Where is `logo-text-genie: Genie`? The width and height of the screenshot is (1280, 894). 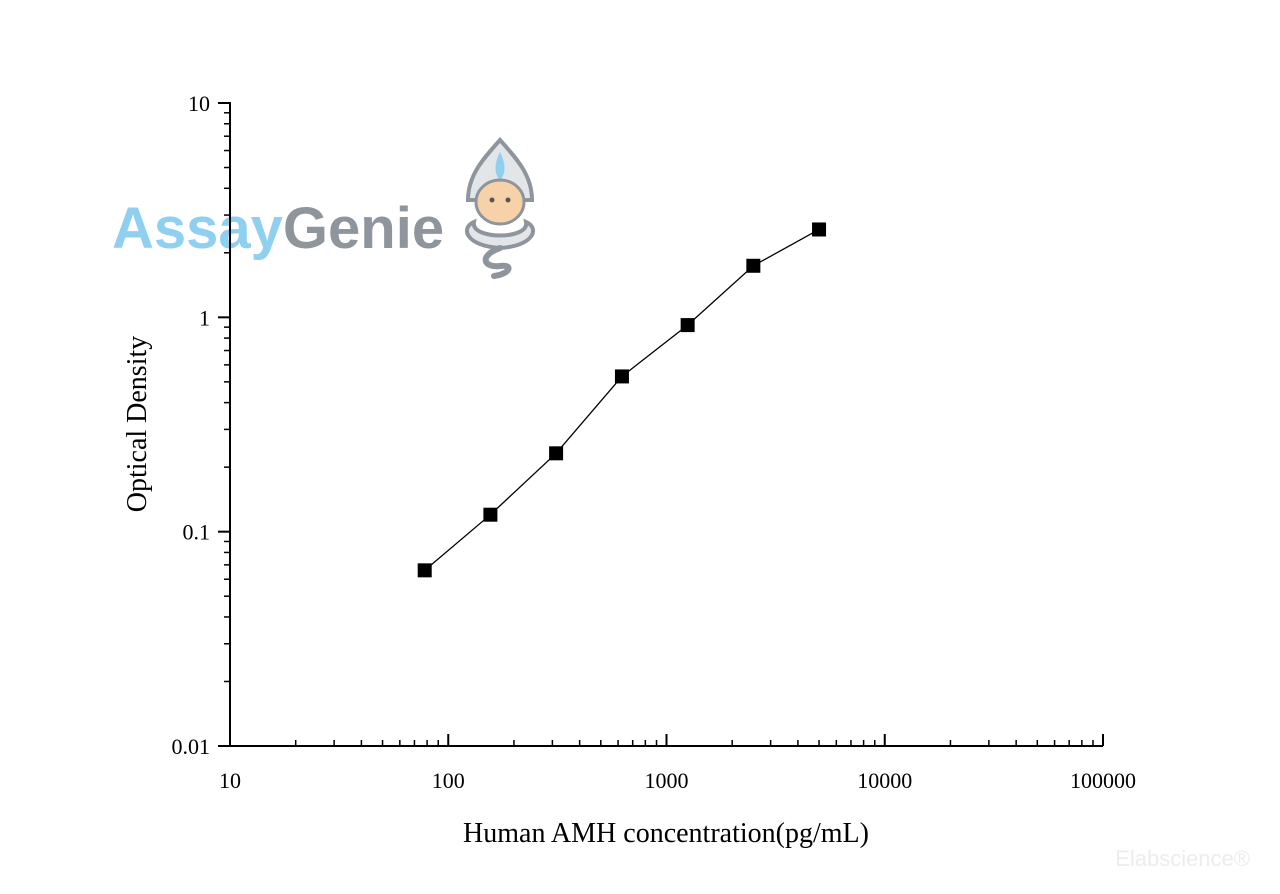
logo-text-genie: Genie is located at coordinates (363, 228).